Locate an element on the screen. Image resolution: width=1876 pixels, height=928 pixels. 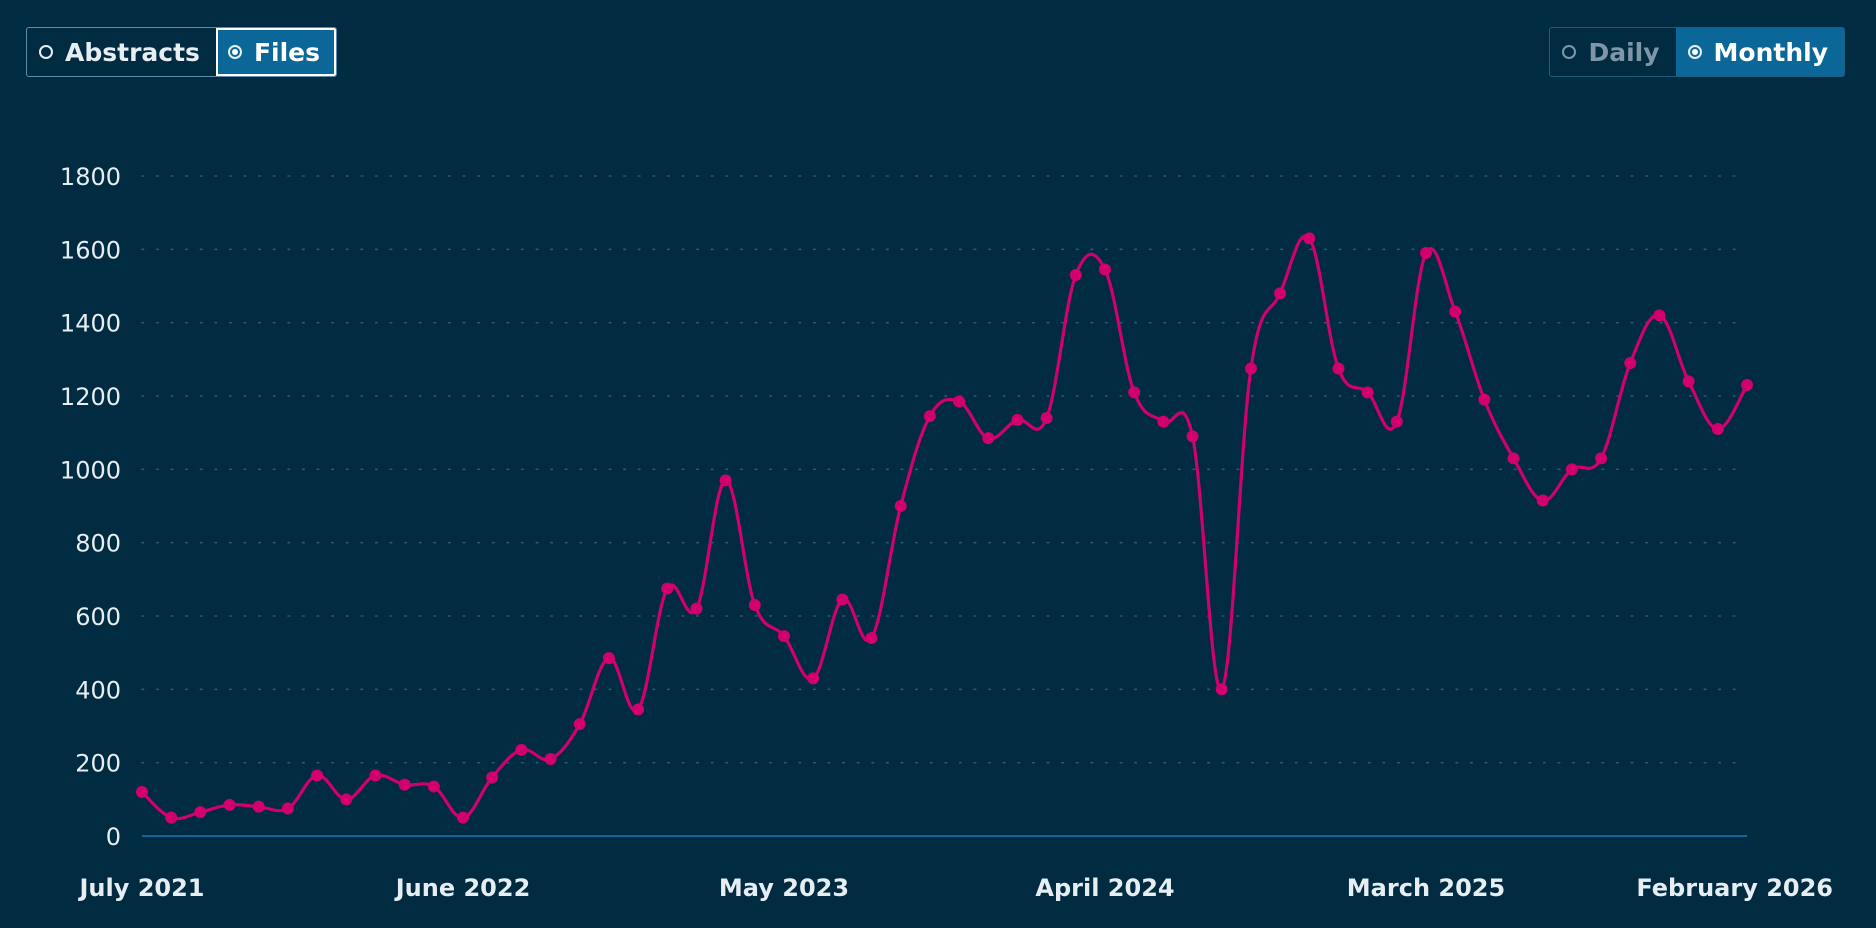
y-tick-label: 1200 is located at coordinates (90, 397).